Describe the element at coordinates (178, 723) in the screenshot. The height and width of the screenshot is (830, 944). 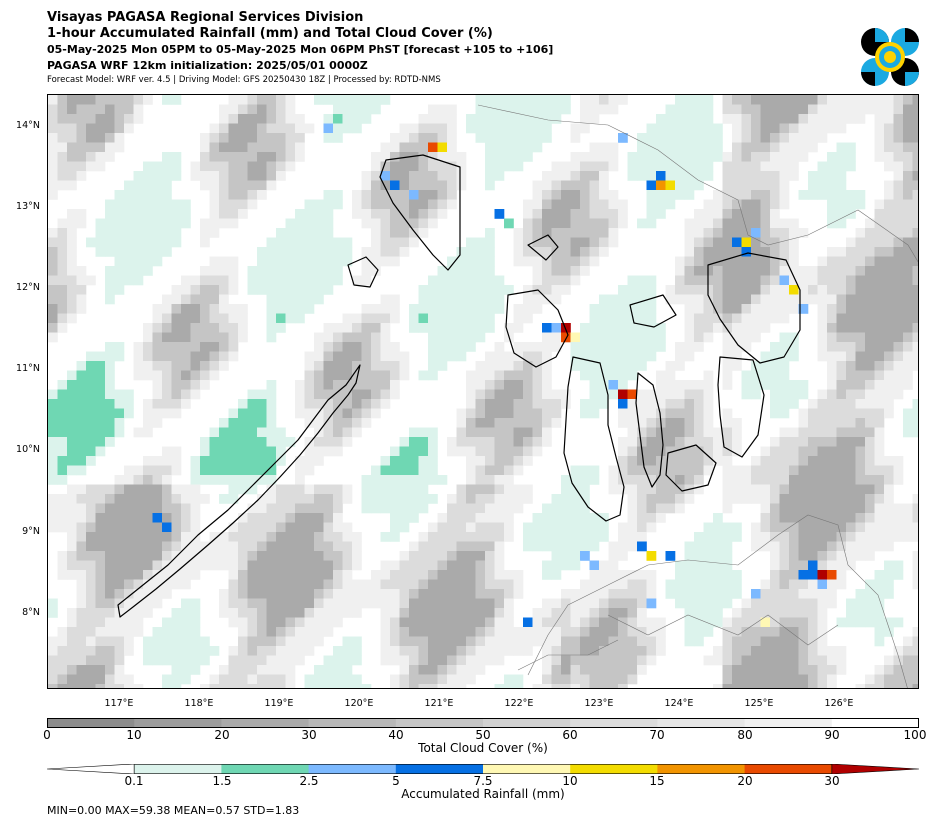
I see `cloud-bin` at that location.